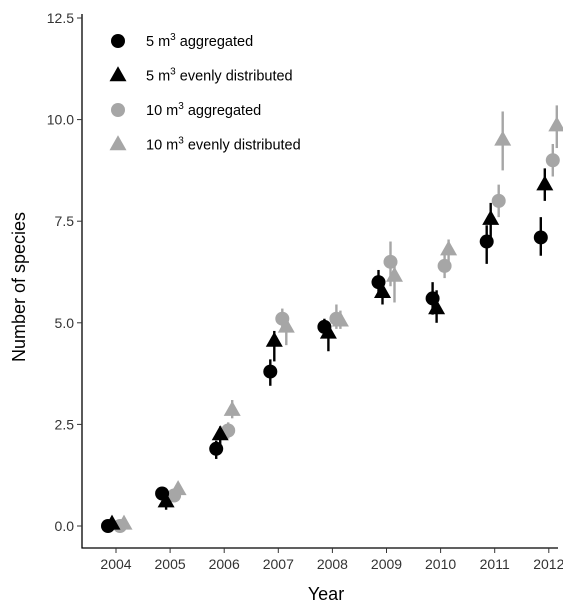  What do you see at coordinates (440, 564) in the screenshot?
I see `x-tick-label: 2010` at bounding box center [440, 564].